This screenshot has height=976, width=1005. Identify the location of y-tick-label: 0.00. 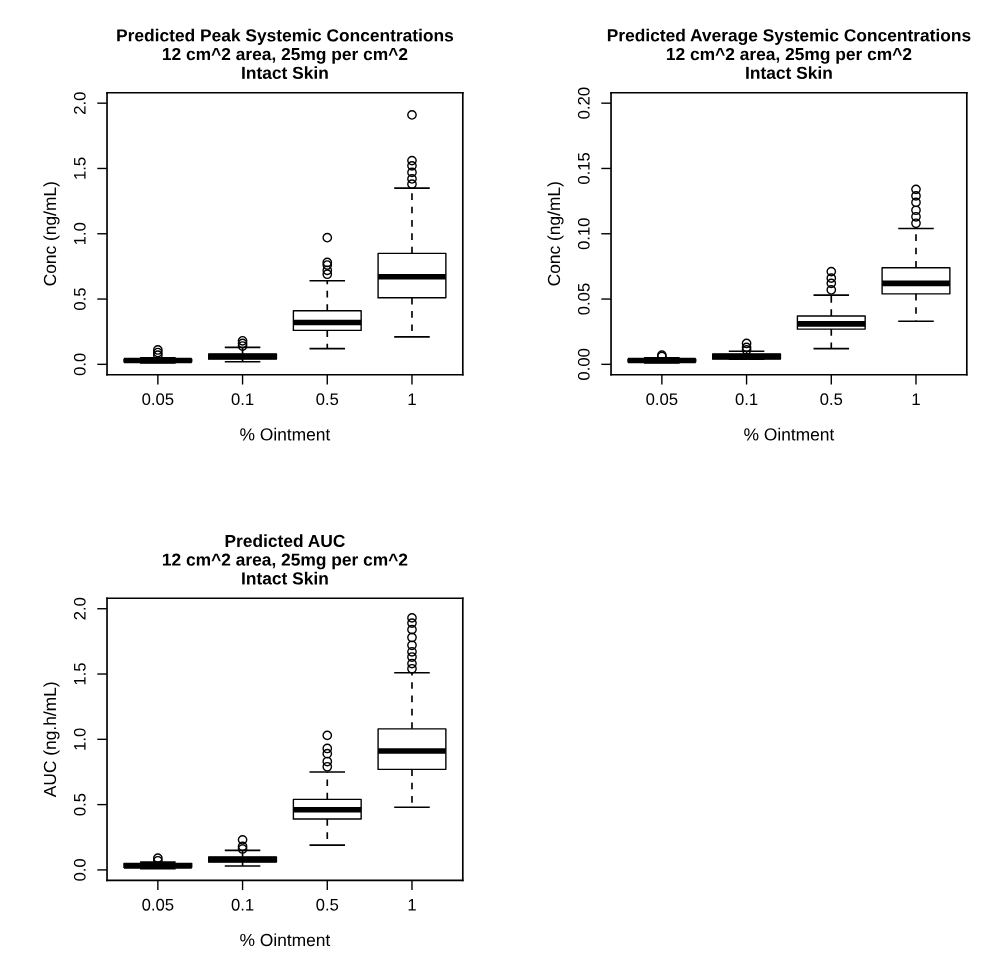
(583, 364).